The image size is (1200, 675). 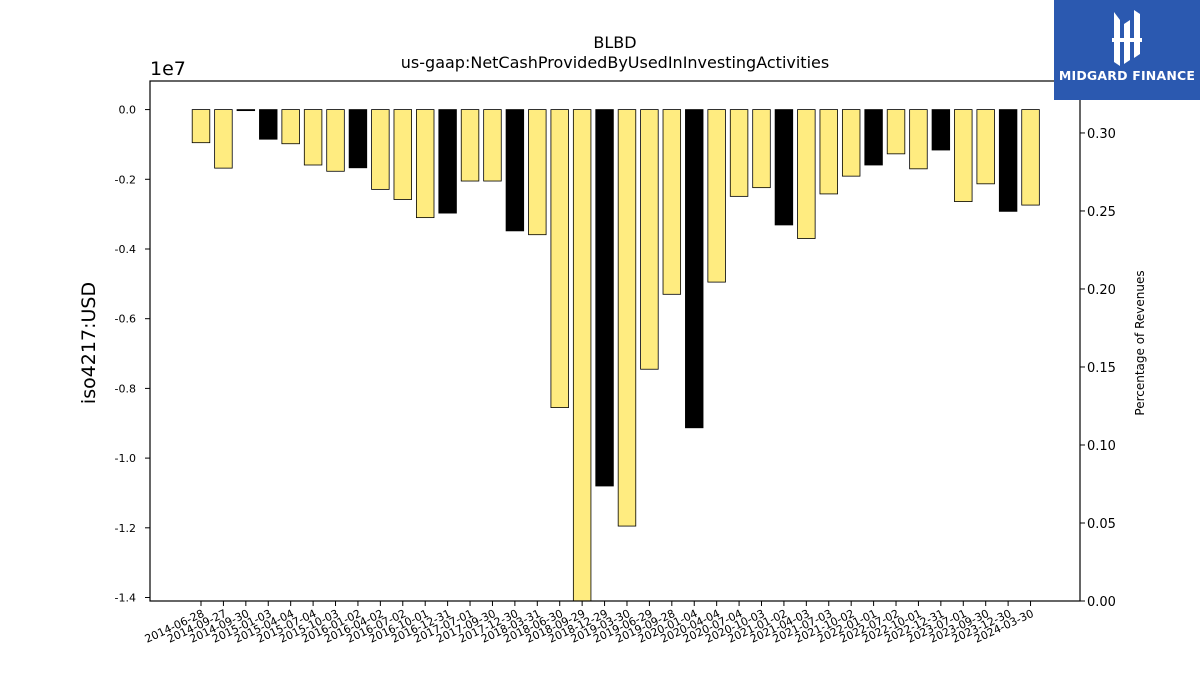 I want to click on y-tick-label: -1.4, so click(x=125, y=598).